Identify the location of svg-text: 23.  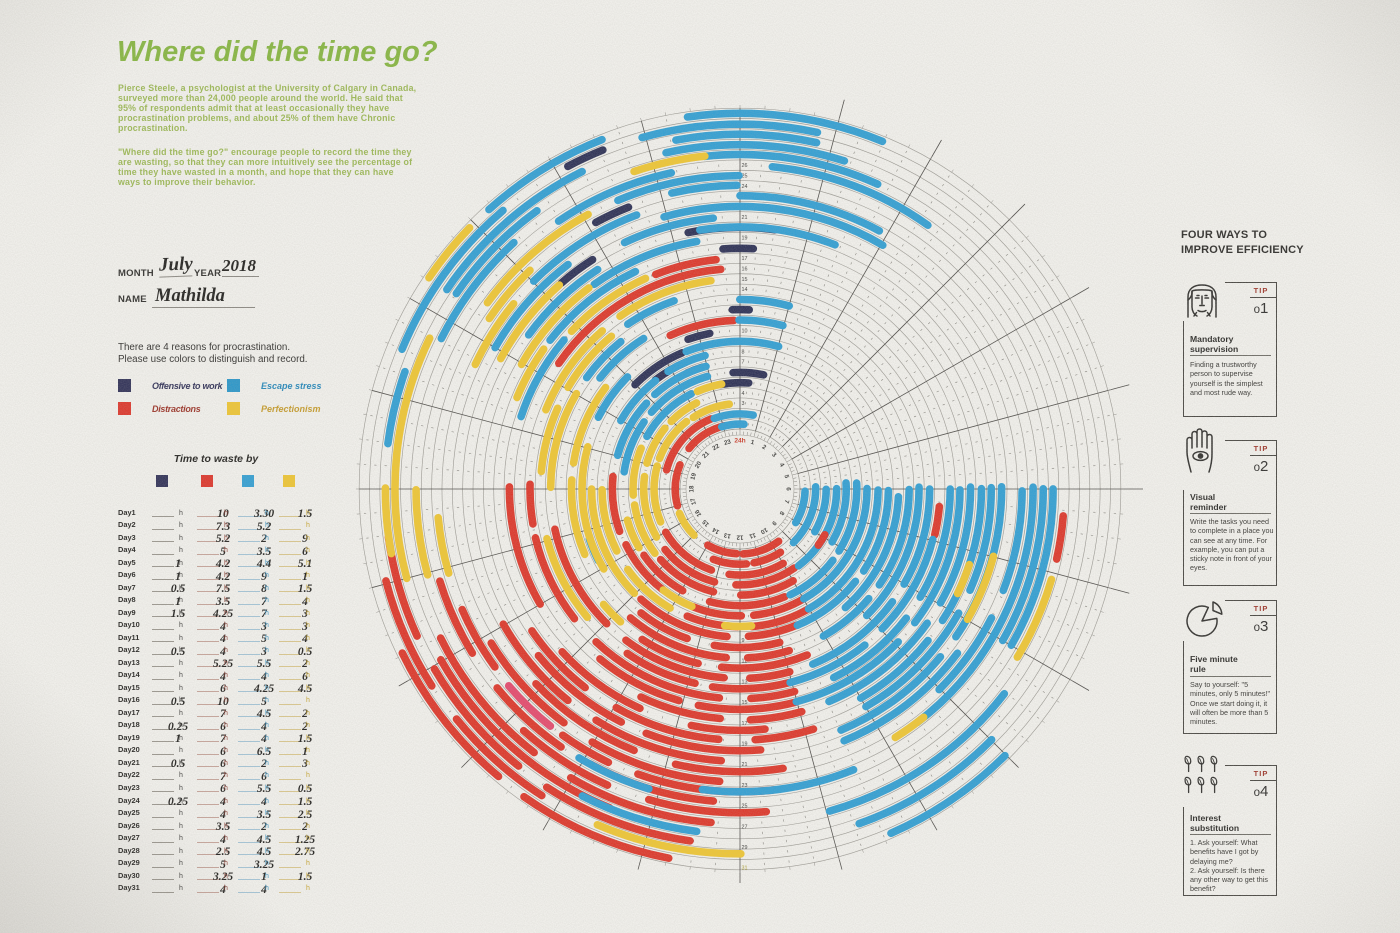
(727, 442).